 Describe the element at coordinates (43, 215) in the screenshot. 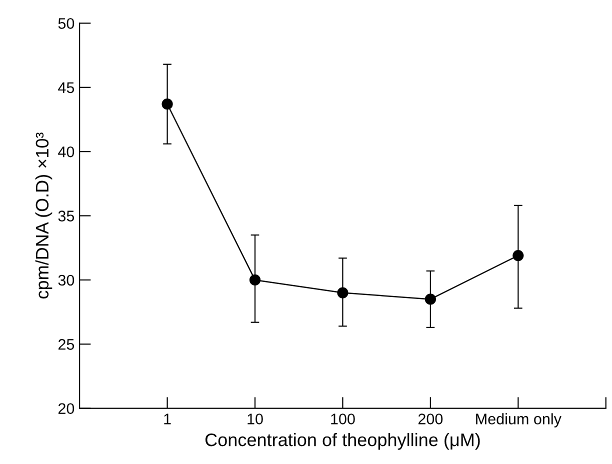

I see `y-axis-title: cpm/DNA (O.D) ×10³` at that location.